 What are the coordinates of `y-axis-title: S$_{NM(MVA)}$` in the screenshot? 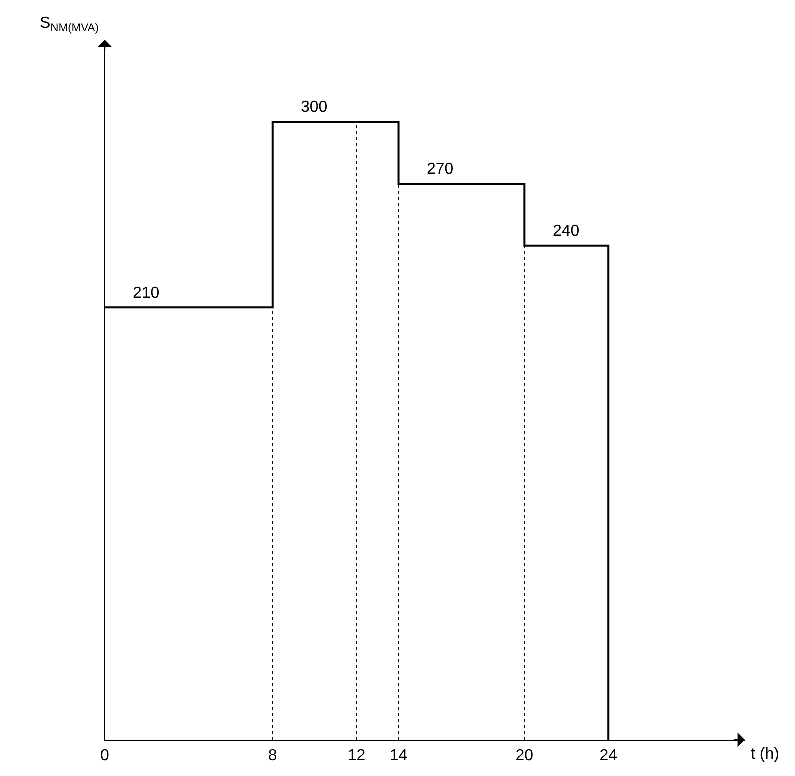 It's located at (70, 24).